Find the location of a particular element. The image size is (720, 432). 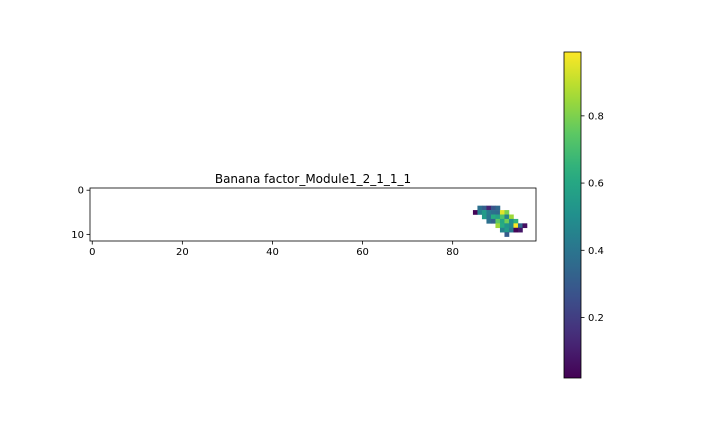

colorbar-tick-label: 0.4 is located at coordinates (596, 251).